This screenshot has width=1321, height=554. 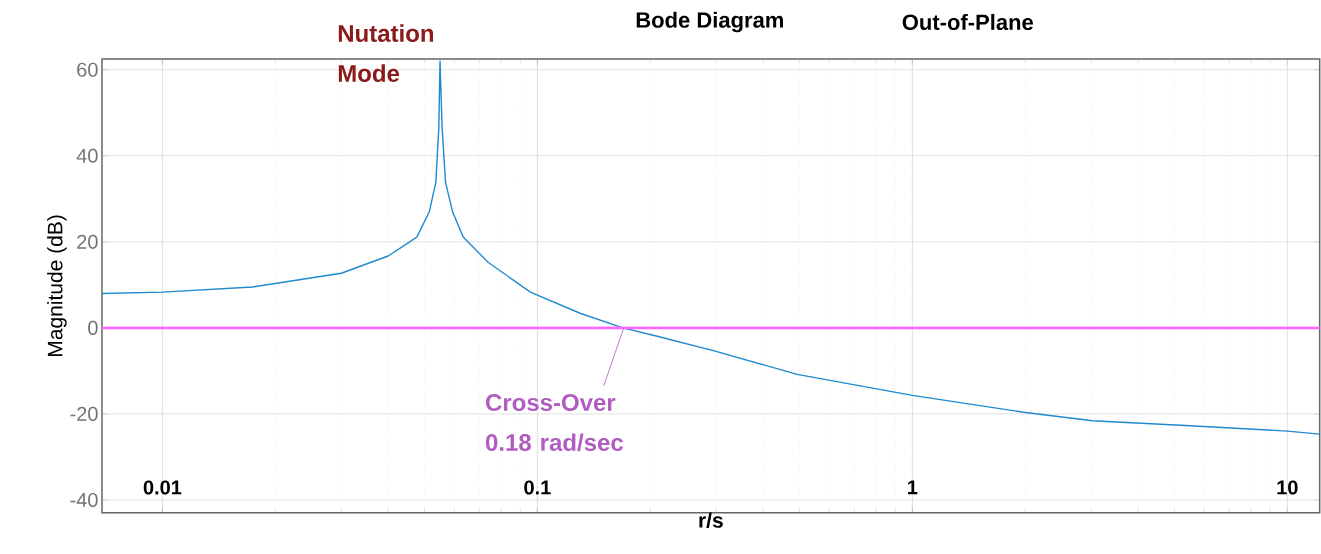 I want to click on chart-subtitle: Out-of-Plane, so click(x=967, y=22).